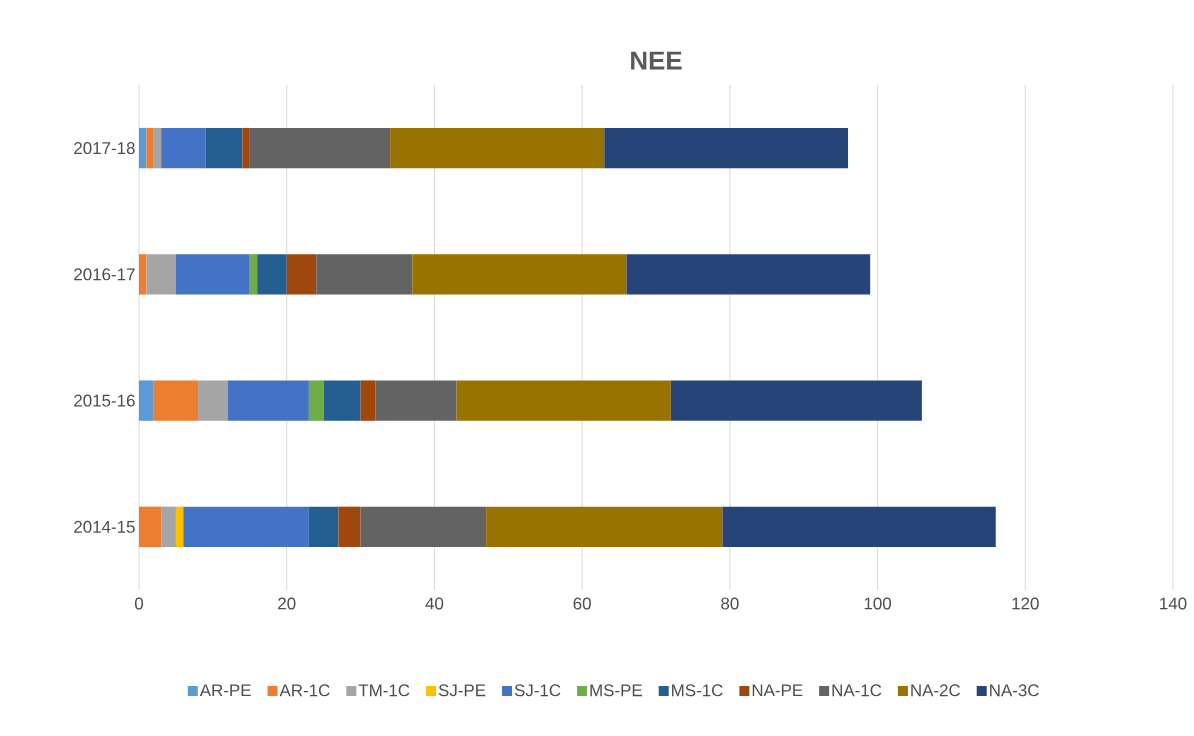 This screenshot has width=1194, height=736. What do you see at coordinates (936, 690) in the screenshot?
I see `legend-label: NA-2C` at bounding box center [936, 690].